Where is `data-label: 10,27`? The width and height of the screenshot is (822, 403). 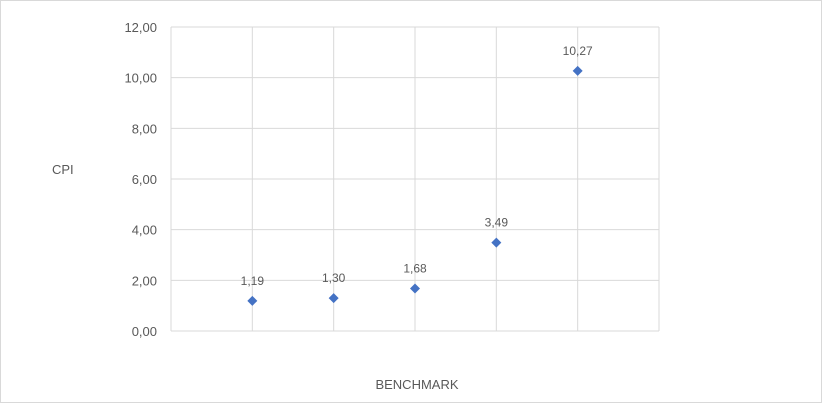 data-label: 10,27 is located at coordinates (578, 51).